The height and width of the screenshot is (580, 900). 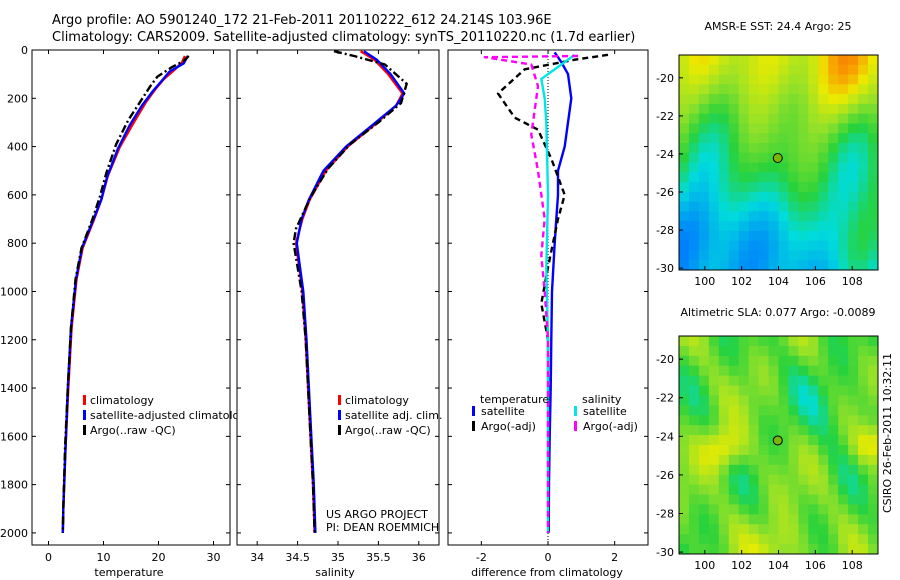 I want to click on x-tick-label: 102, so click(x=741, y=565).